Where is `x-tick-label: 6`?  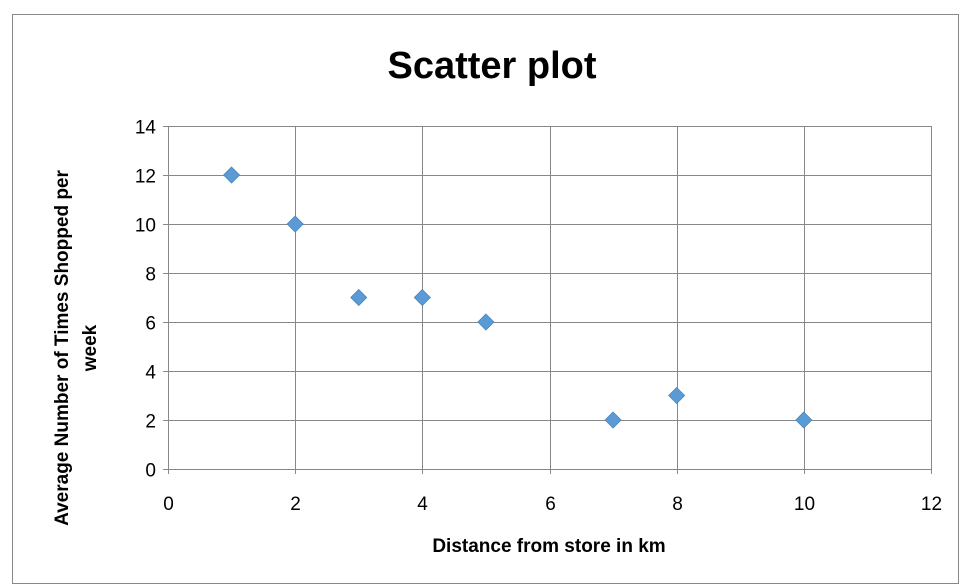
x-tick-label: 6 is located at coordinates (550, 504).